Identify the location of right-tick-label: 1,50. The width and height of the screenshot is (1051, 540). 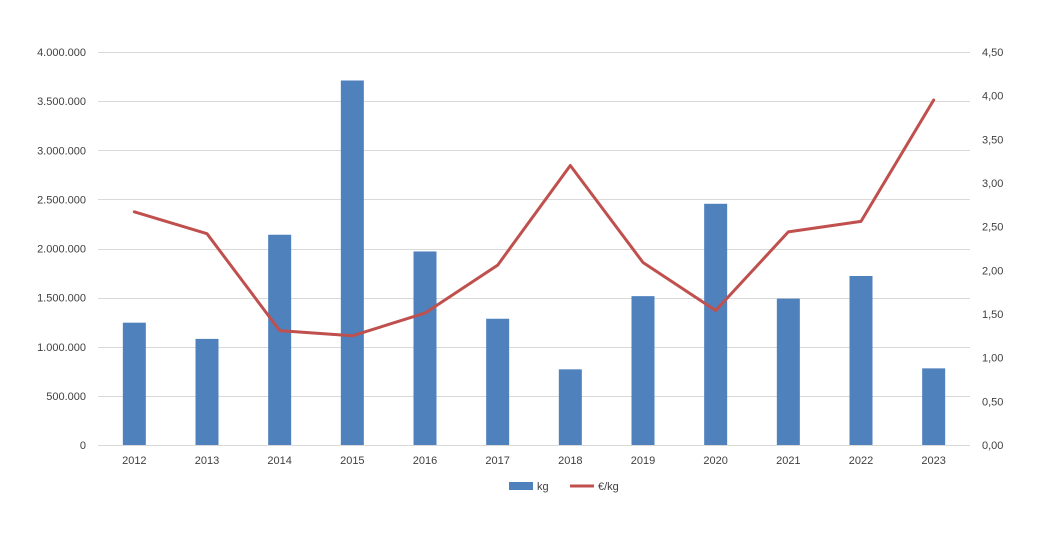
(992, 315).